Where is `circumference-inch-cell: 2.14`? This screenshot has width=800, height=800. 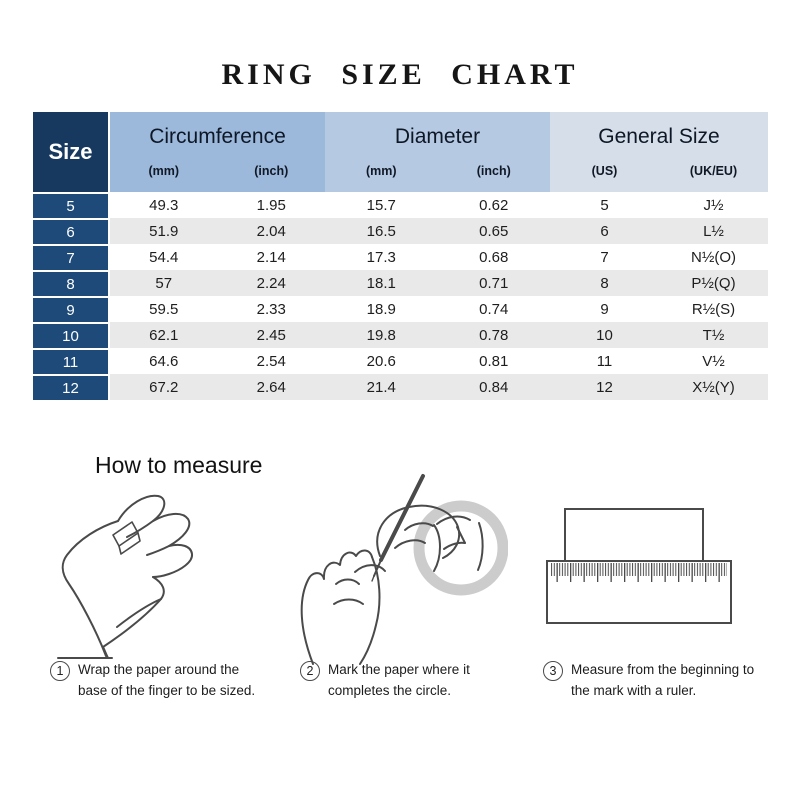 circumference-inch-cell: 2.14 is located at coordinates (271, 257).